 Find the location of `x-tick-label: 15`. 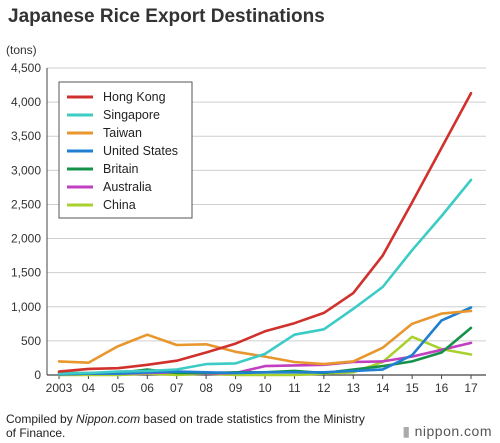

x-tick-label: 15 is located at coordinates (412, 388).